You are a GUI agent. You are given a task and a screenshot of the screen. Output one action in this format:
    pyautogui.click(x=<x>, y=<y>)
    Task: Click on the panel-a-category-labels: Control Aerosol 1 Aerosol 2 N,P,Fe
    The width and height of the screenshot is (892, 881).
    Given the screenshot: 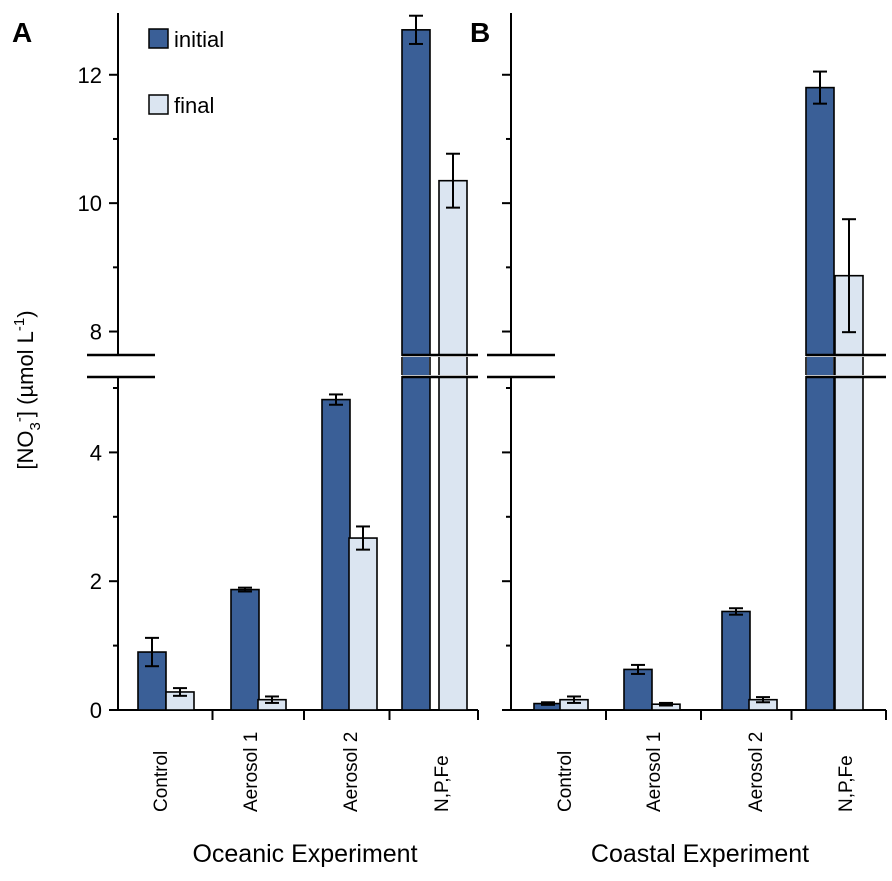 What is the action you would take?
    pyautogui.click(x=302, y=772)
    